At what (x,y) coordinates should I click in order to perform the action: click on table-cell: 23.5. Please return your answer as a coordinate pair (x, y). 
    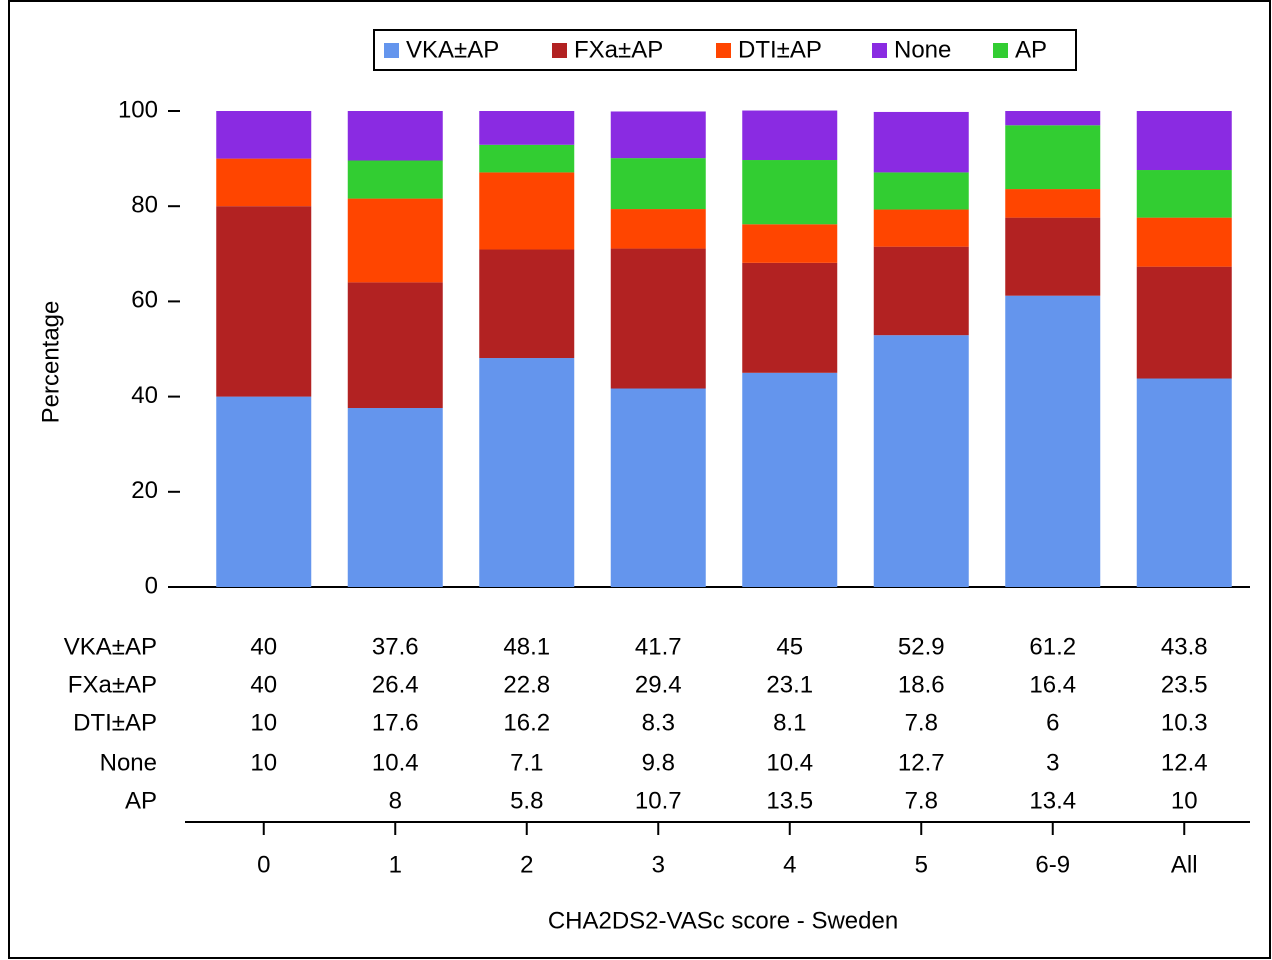
    Looking at the image, I should click on (1184, 684).